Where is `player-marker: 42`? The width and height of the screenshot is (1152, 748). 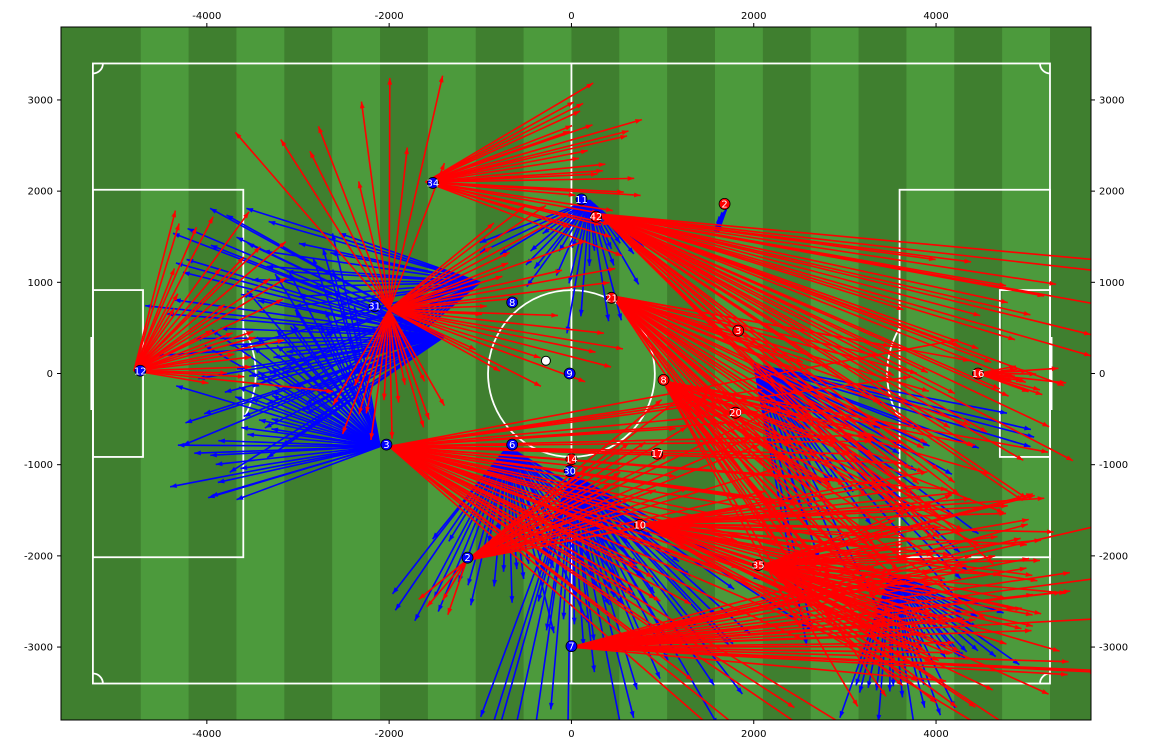
player-marker: 42 is located at coordinates (596, 217).